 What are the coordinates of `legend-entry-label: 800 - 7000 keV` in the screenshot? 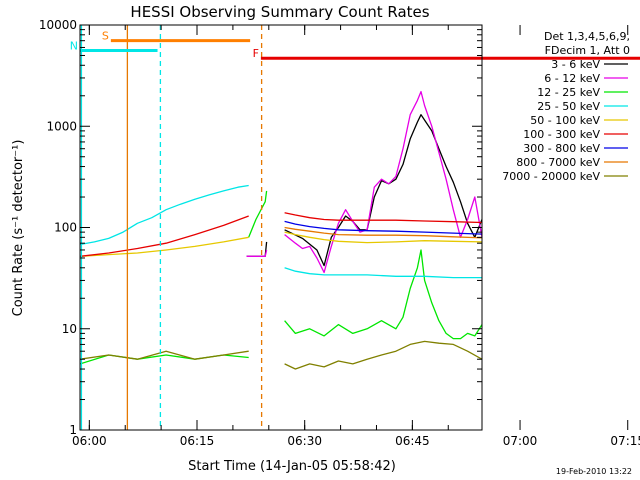 It's located at (558, 162).